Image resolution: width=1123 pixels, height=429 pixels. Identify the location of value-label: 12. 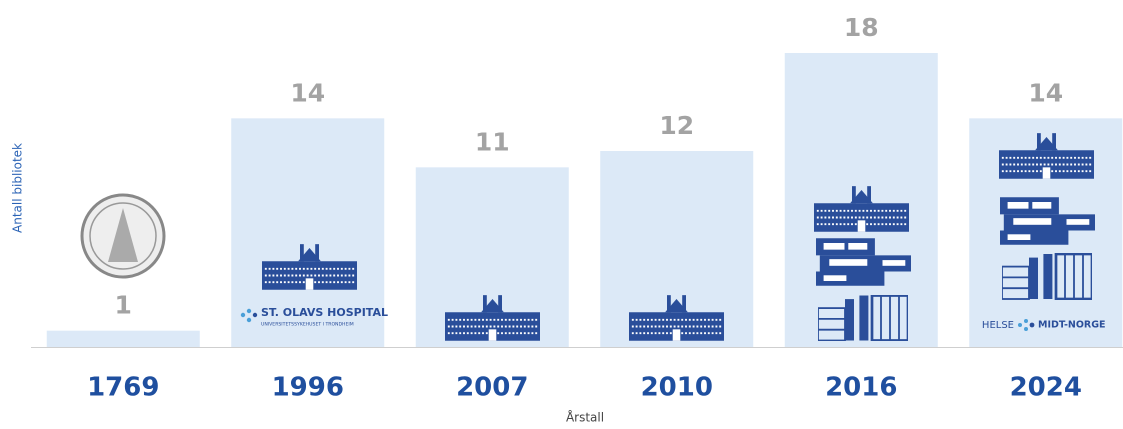
(676, 125).